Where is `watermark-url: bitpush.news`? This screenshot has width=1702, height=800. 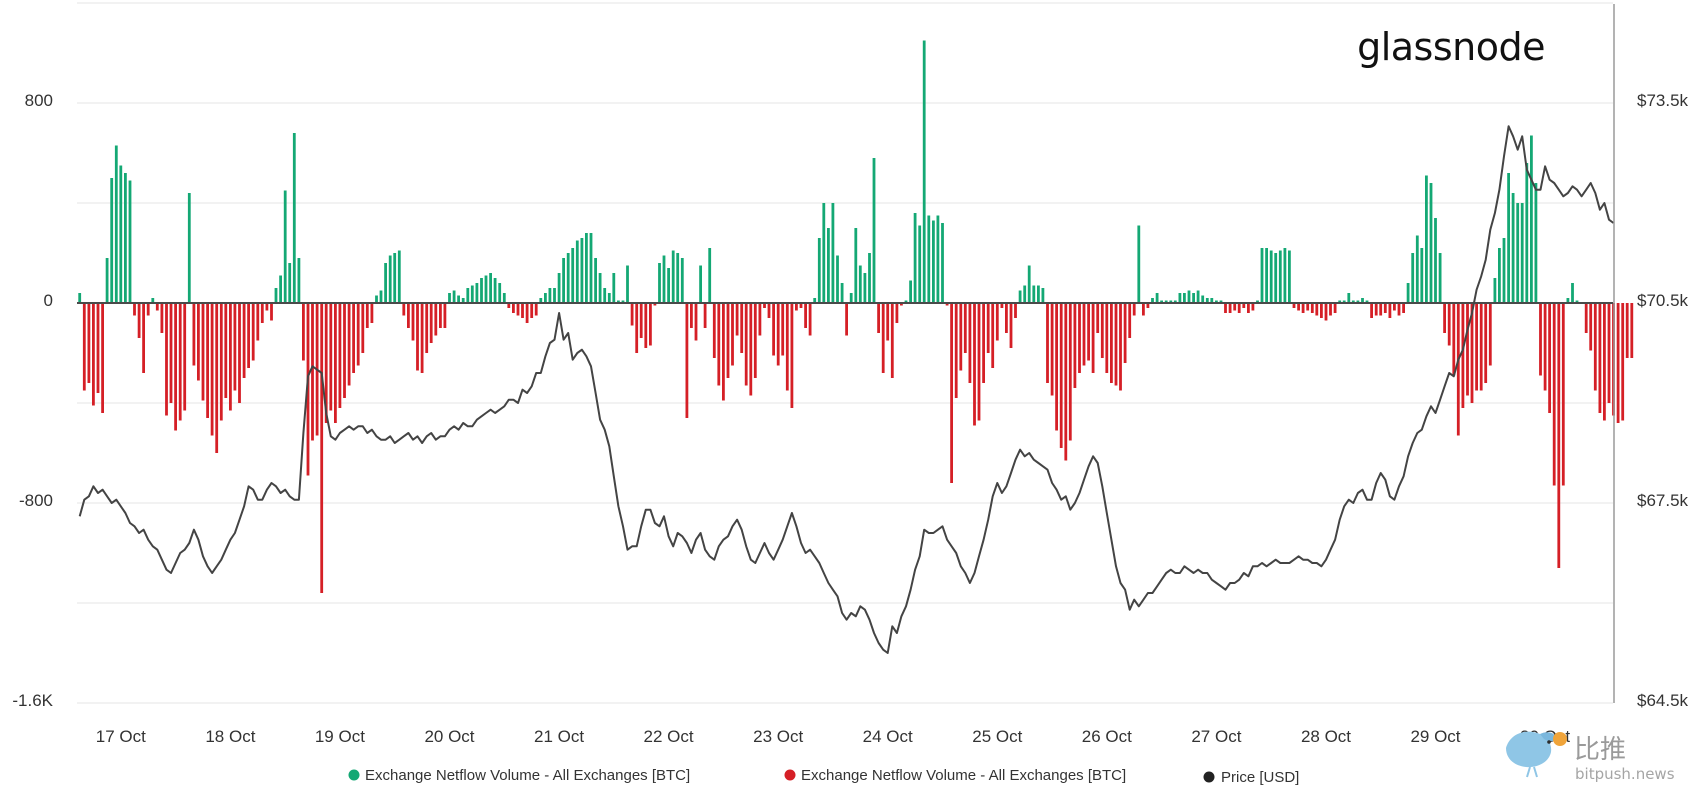
watermark-url: bitpush.news is located at coordinates (1625, 774).